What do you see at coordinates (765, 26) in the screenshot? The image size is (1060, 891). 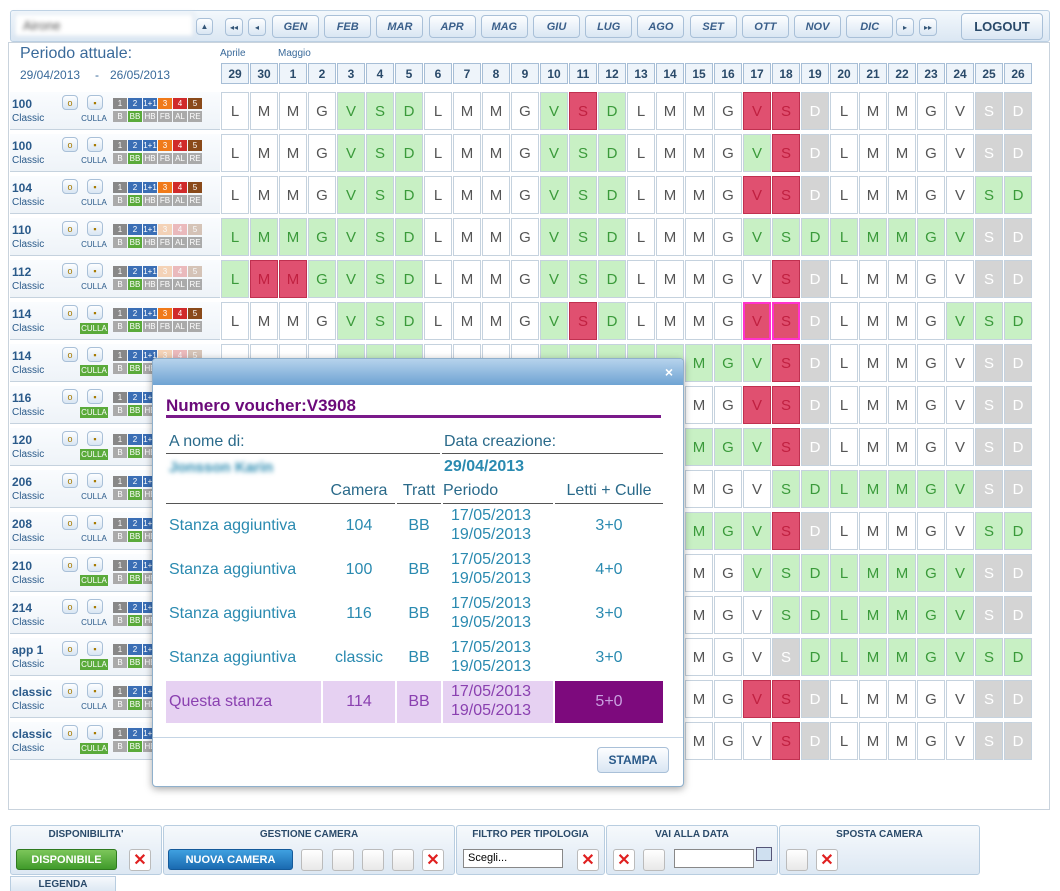 I see `month-button: OTT` at bounding box center [765, 26].